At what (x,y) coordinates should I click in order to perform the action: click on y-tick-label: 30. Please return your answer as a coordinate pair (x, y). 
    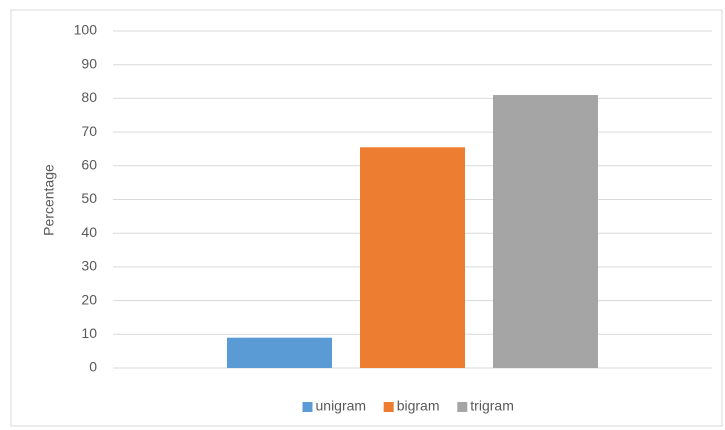
    Looking at the image, I should click on (89, 266).